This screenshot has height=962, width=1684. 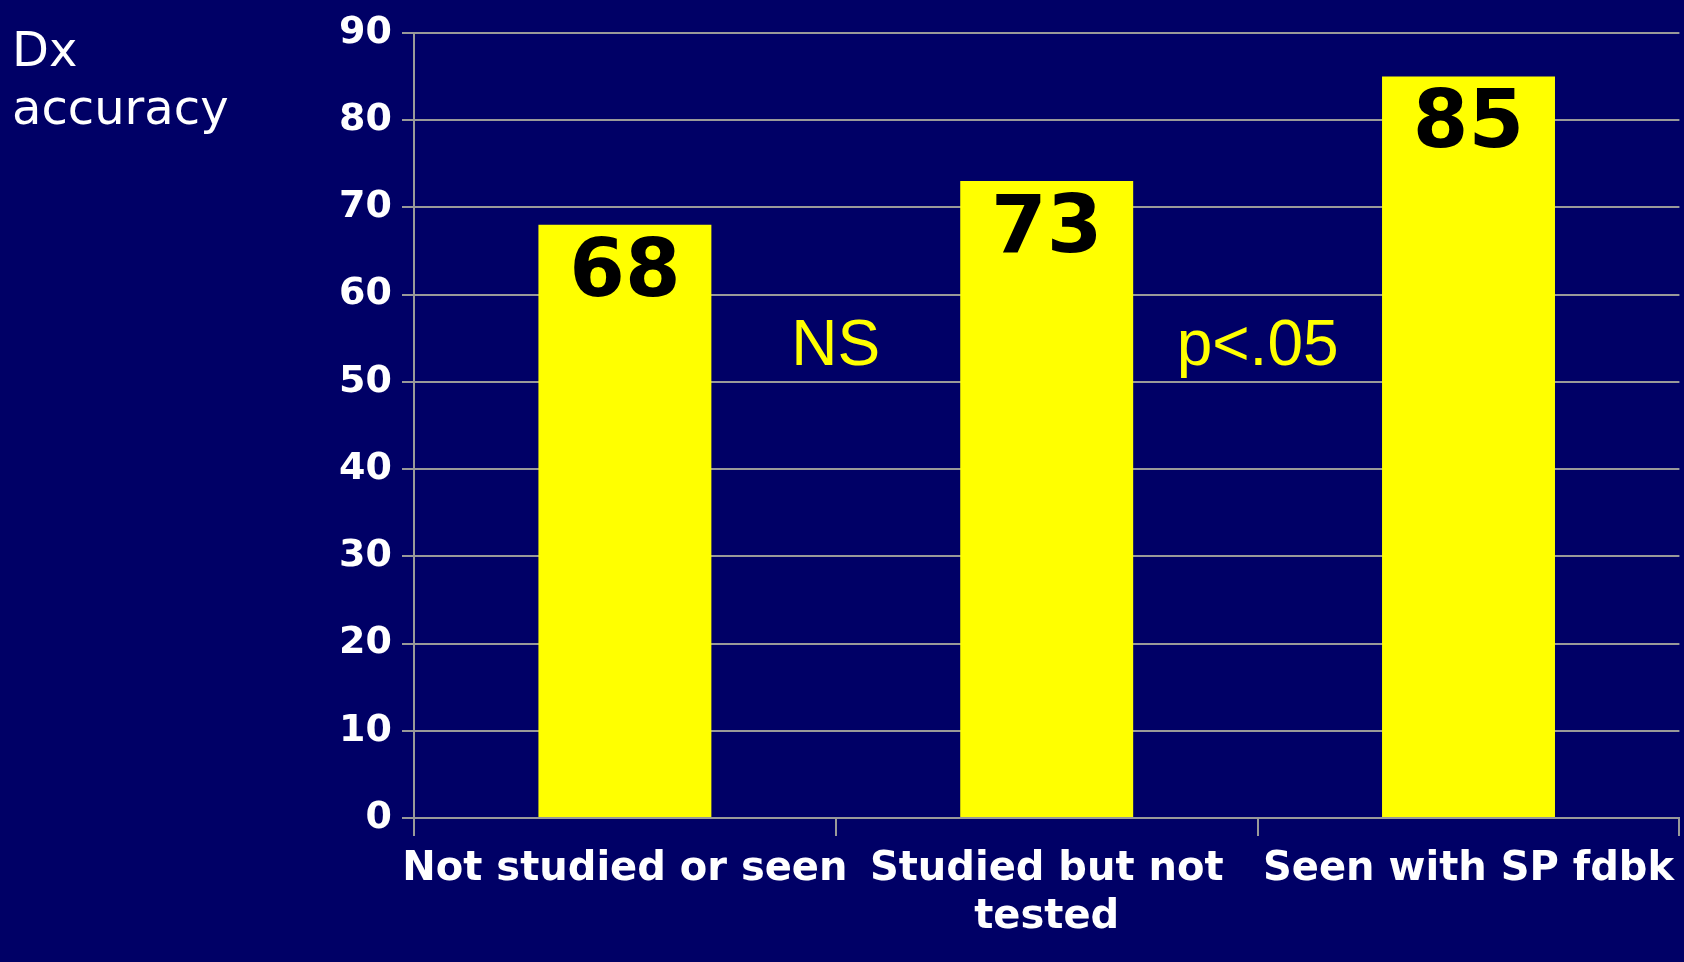 I want to click on y-tick-label: 70, so click(x=365, y=204).